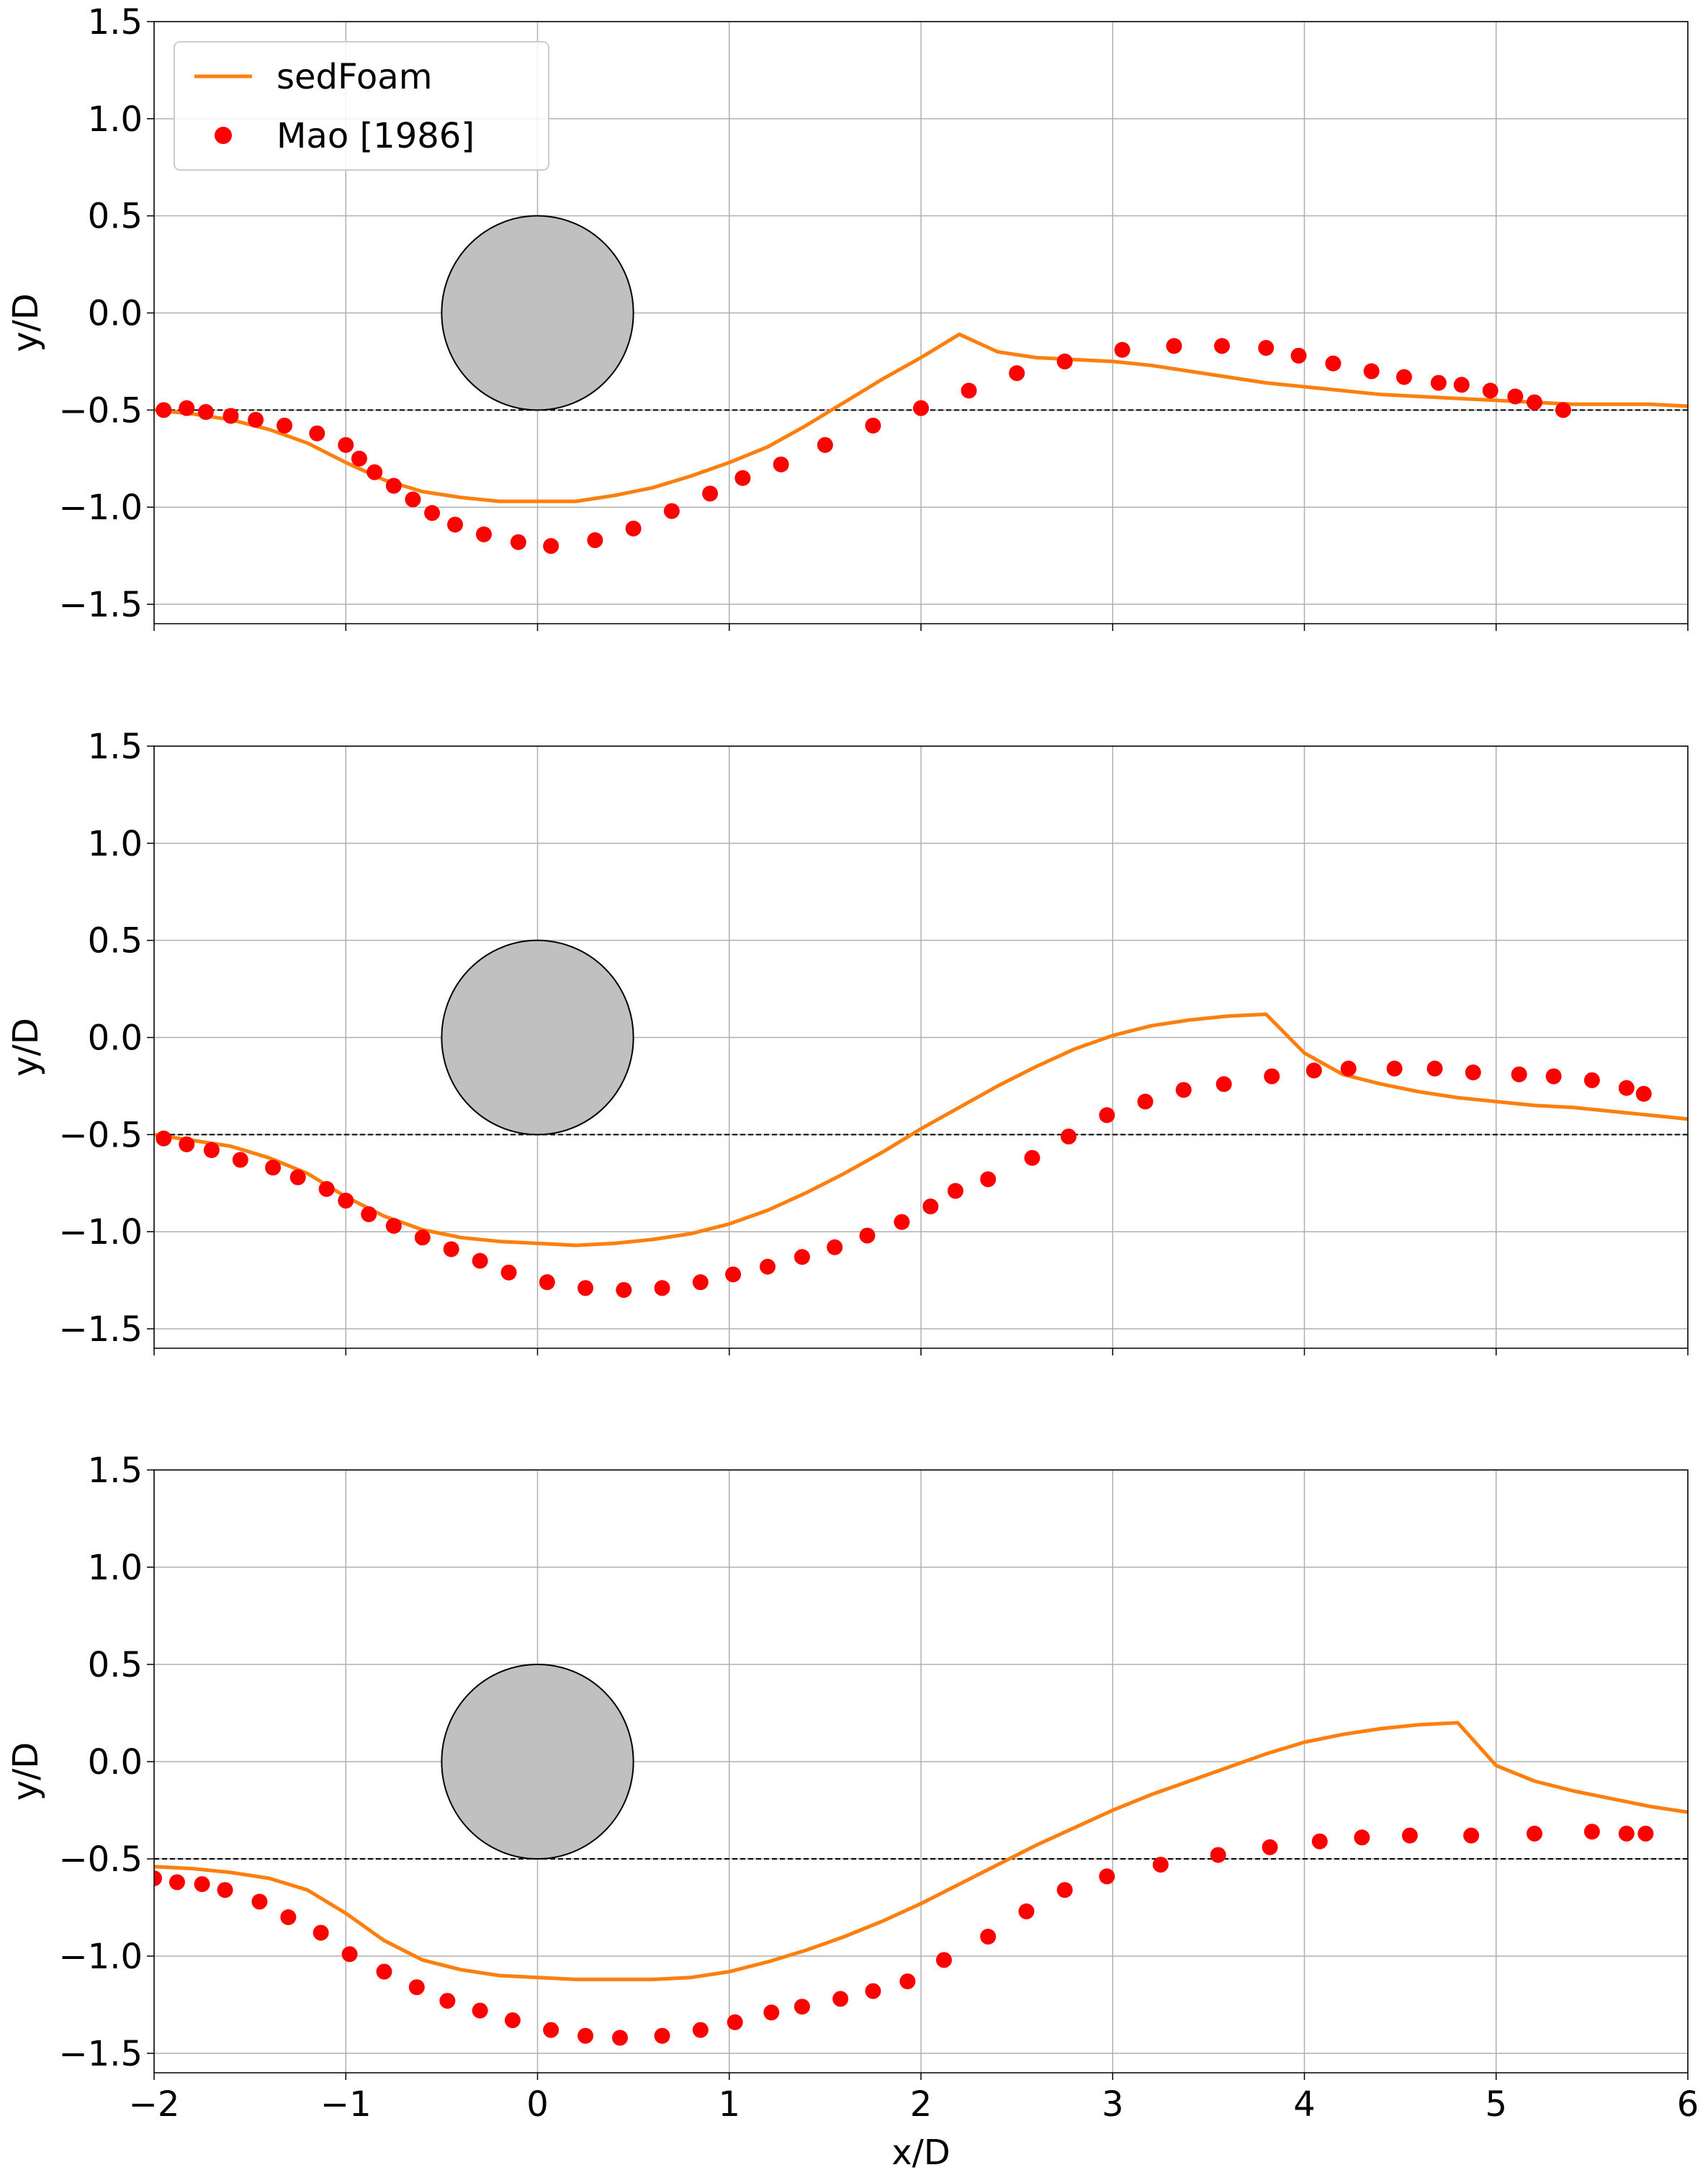 The image size is (1708, 2170). What do you see at coordinates (100, 508) in the screenshot?
I see `y-tick-label: −1.0` at bounding box center [100, 508].